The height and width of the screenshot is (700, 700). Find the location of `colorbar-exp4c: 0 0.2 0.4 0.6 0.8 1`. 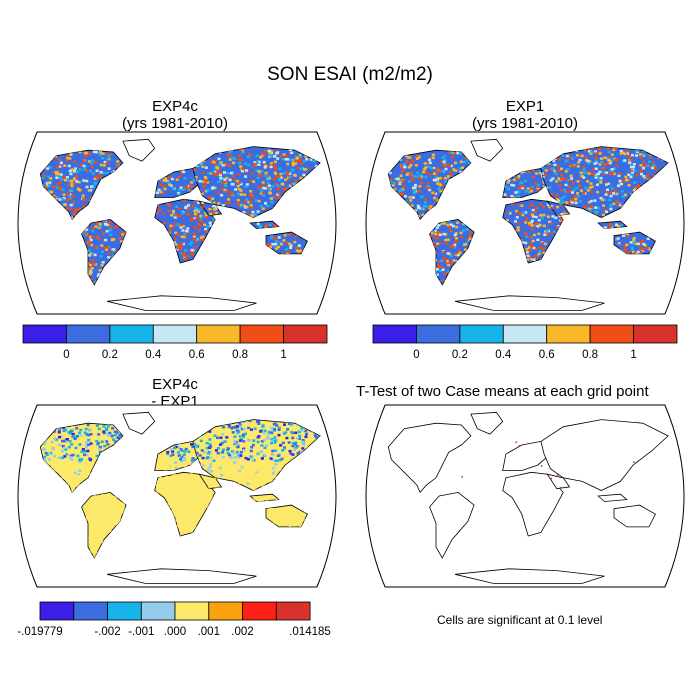

colorbar-exp4c: 0 0.2 0.4 0.6 0.8 1 is located at coordinates (175, 342).